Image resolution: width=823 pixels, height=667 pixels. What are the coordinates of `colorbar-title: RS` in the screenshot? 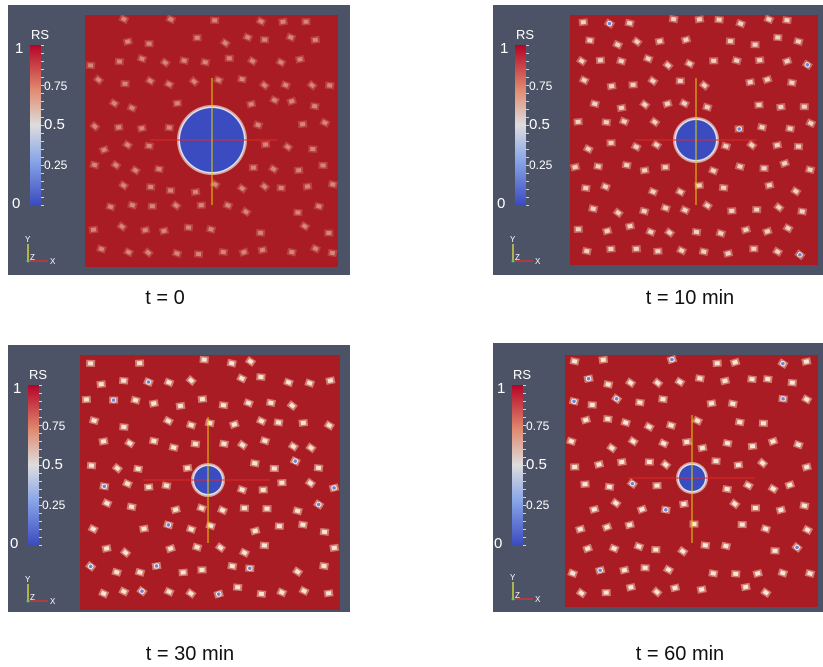 It's located at (522, 374).